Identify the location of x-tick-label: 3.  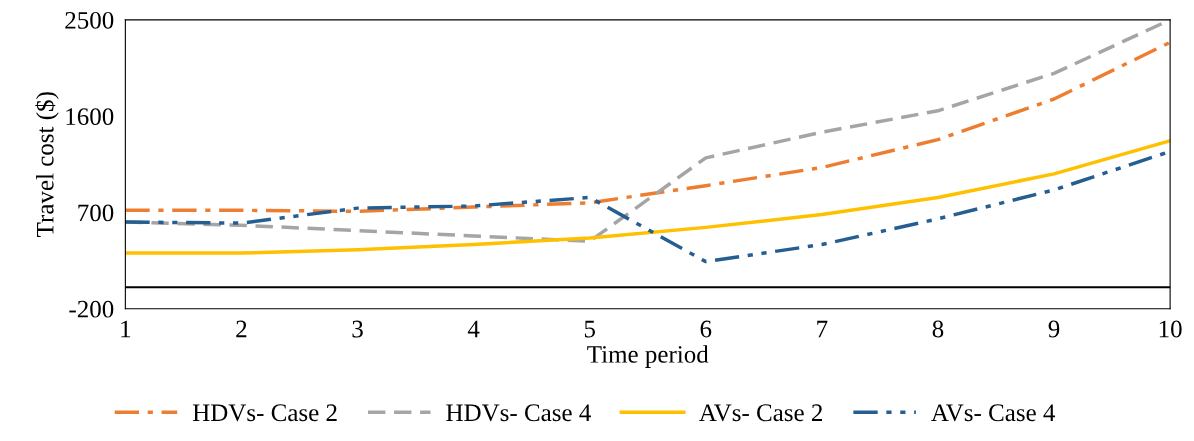
(357, 329).